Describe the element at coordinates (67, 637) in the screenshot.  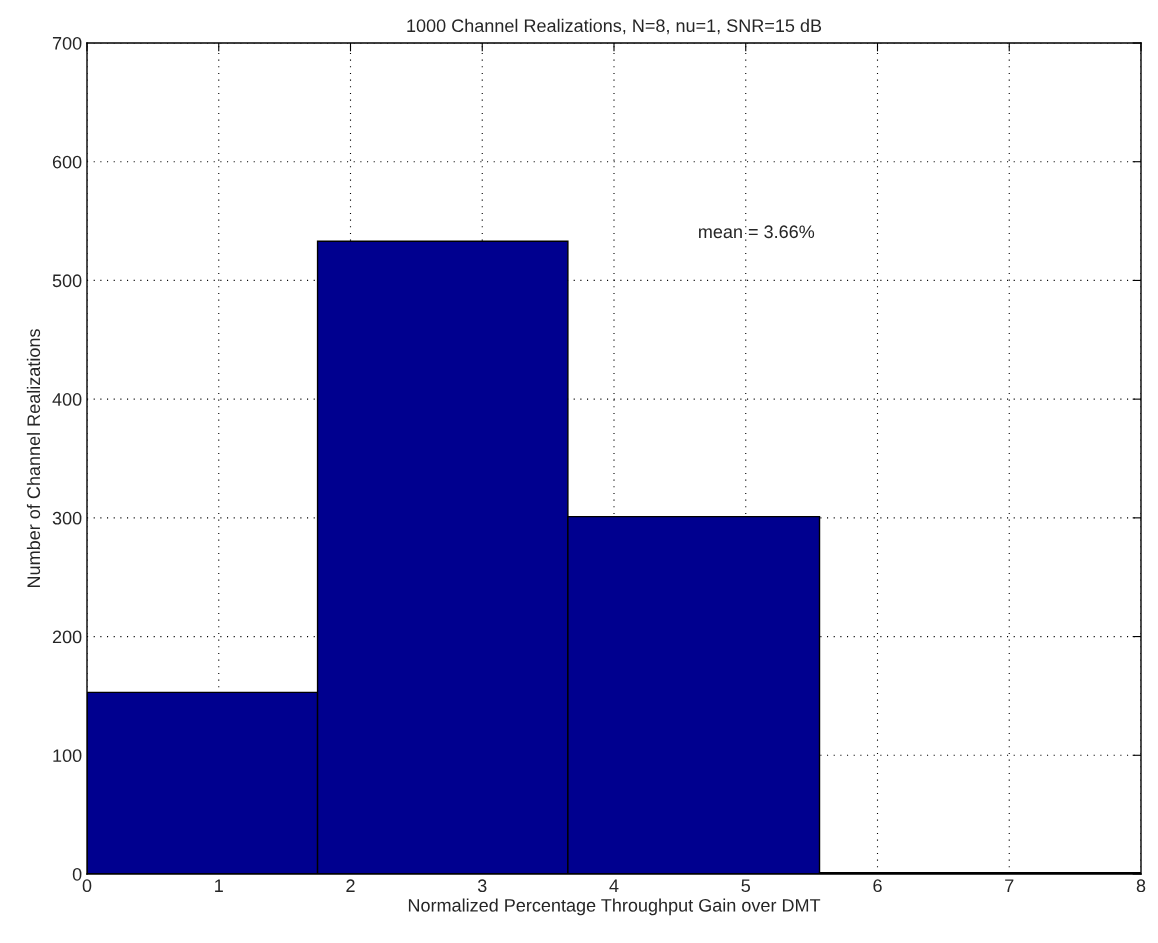
I see `y-tick-label: 200` at that location.